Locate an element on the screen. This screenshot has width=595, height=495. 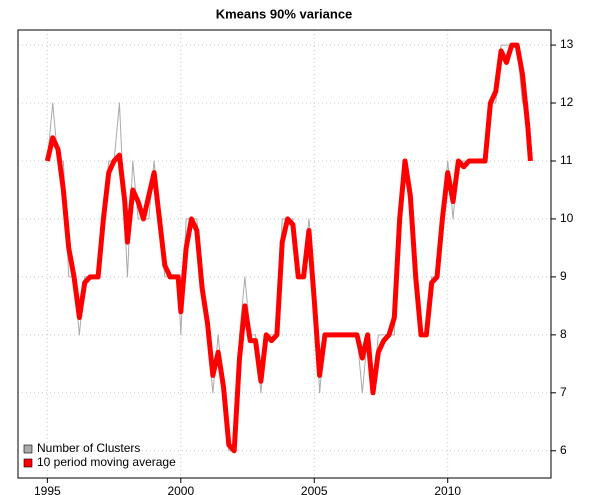
y-tick-label: 13 is located at coordinates (567, 44).